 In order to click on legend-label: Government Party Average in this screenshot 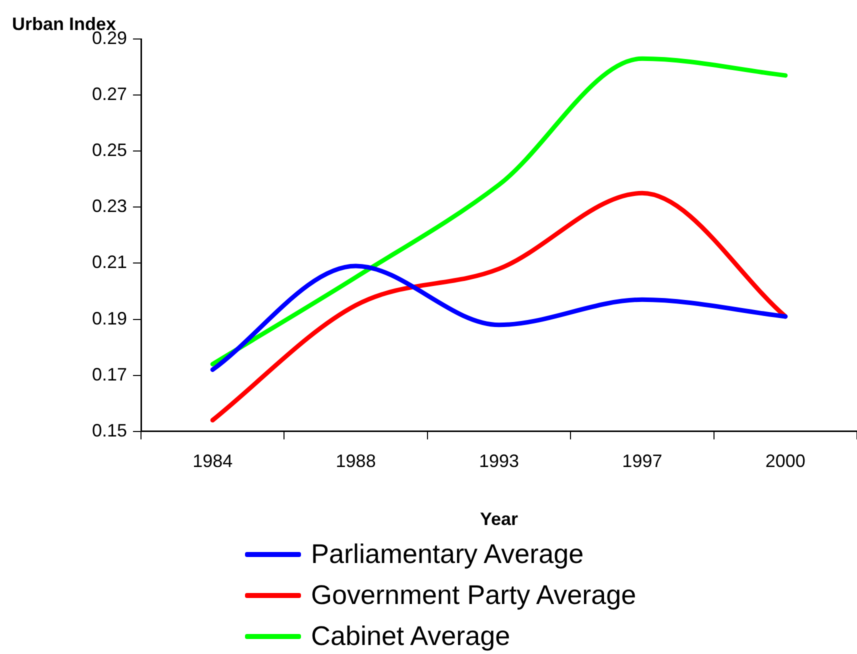, I will do `click(473, 595)`.